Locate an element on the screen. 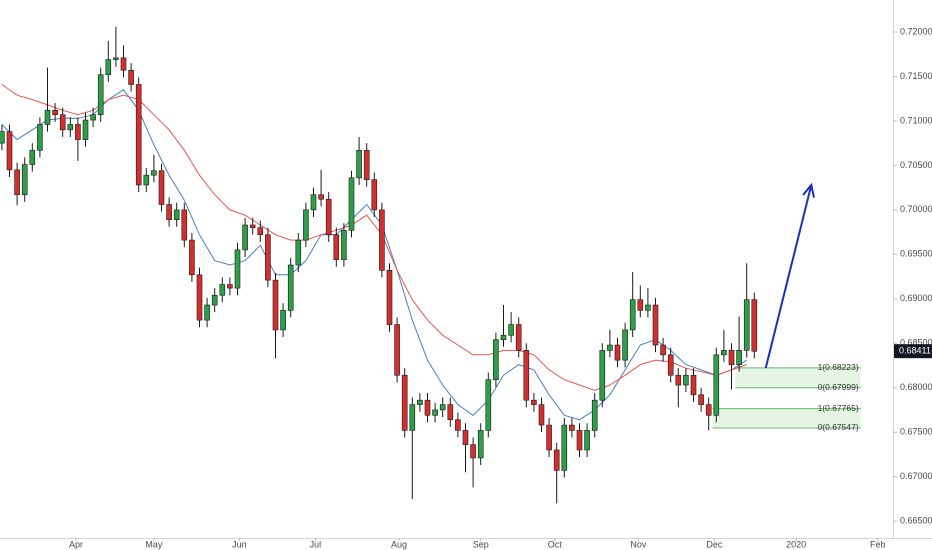 This screenshot has height=550, width=932. x-tick-label: Jul is located at coordinates (316, 544).